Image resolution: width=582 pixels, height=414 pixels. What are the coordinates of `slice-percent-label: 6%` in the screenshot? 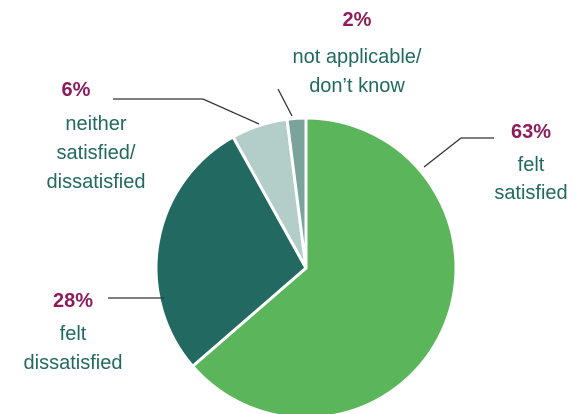 It's located at (76, 90).